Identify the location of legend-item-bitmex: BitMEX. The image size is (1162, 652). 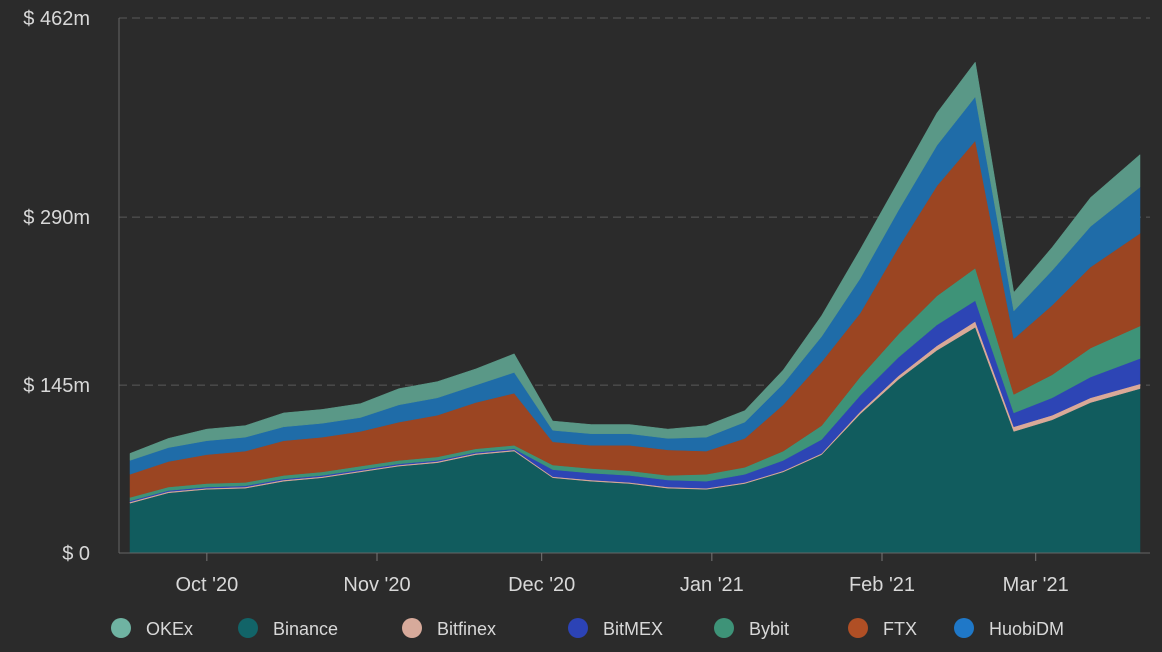
(615, 628).